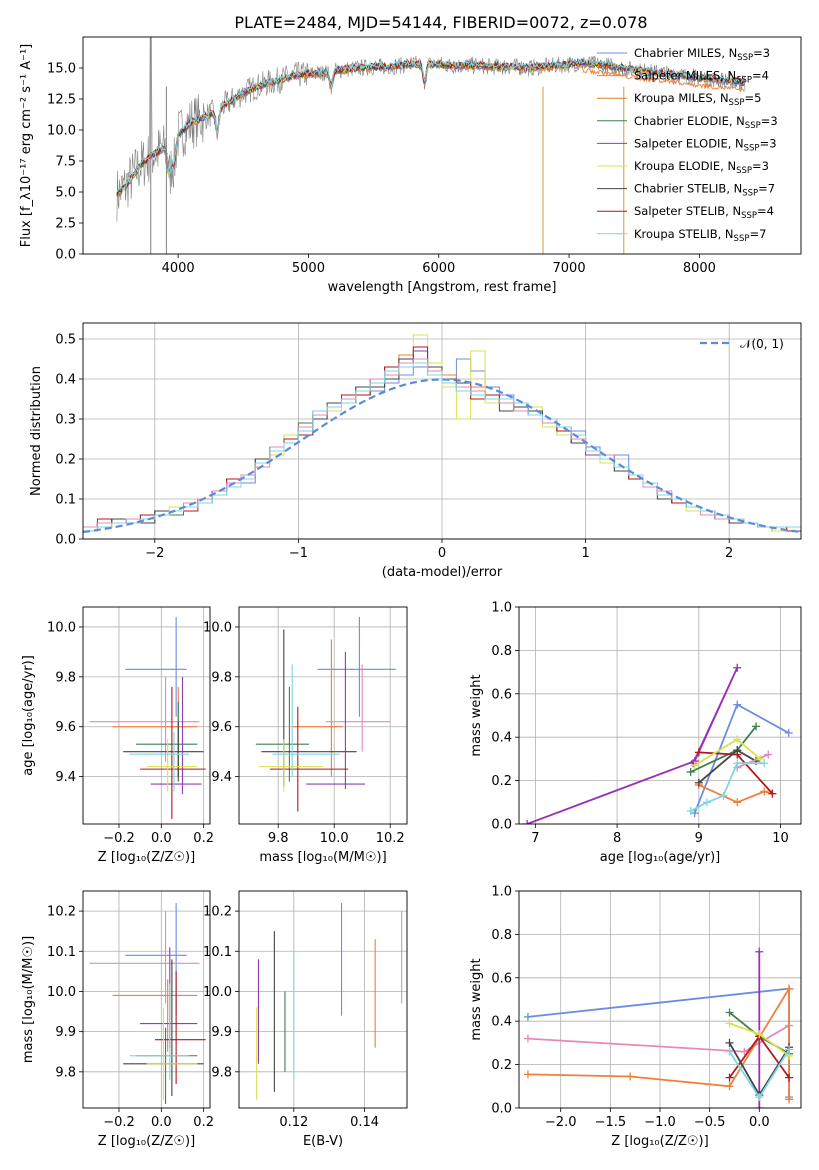  What do you see at coordinates (701, 167) in the screenshot?
I see `legend-label: Kroupa ELODIE, NSSP=3` at bounding box center [701, 167].